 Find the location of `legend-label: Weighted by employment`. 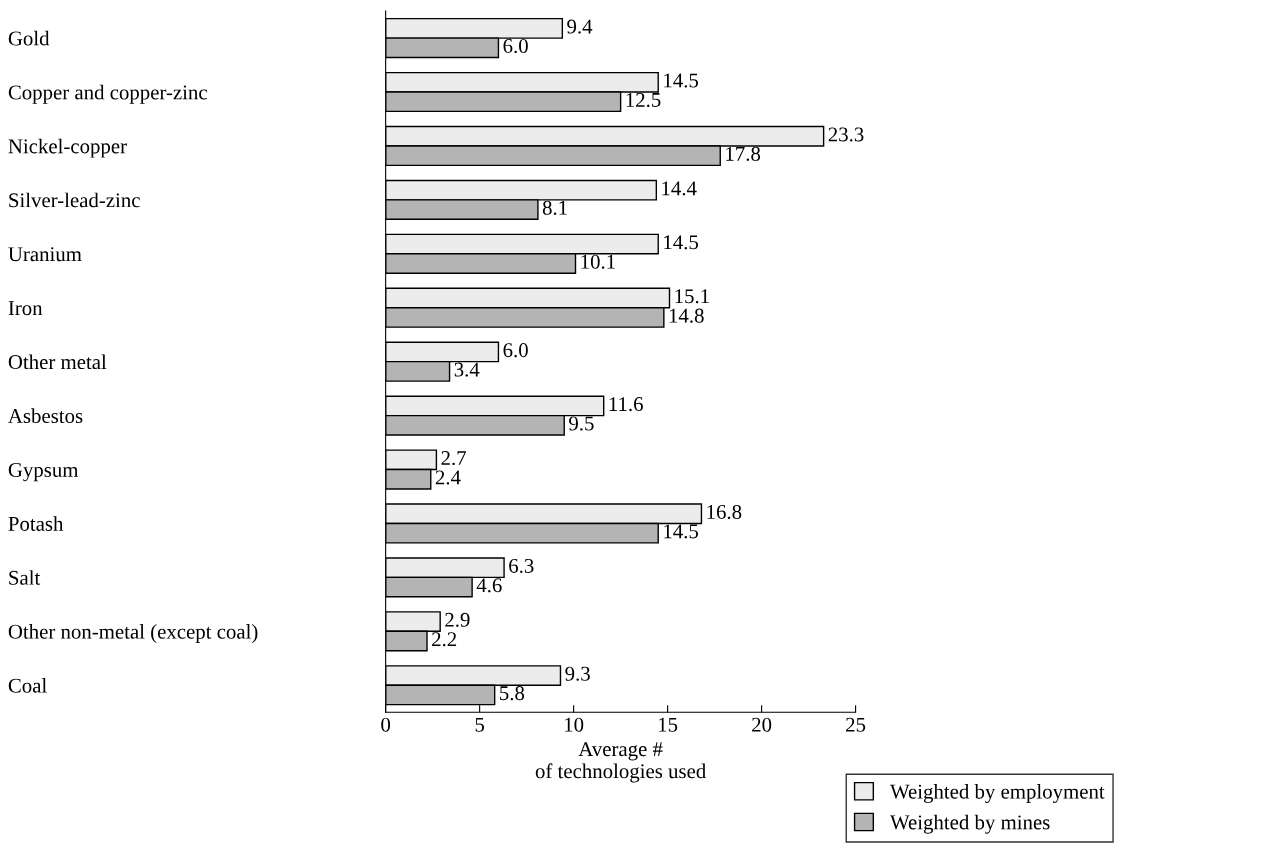

legend-label: Weighted by employment is located at coordinates (997, 793).